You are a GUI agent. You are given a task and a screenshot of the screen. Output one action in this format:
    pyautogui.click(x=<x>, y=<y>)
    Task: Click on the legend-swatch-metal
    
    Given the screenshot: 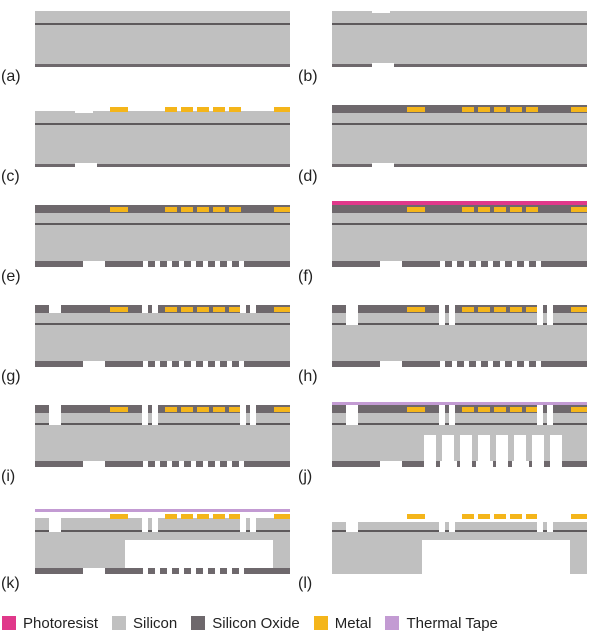 What is the action you would take?
    pyautogui.click(x=320, y=623)
    